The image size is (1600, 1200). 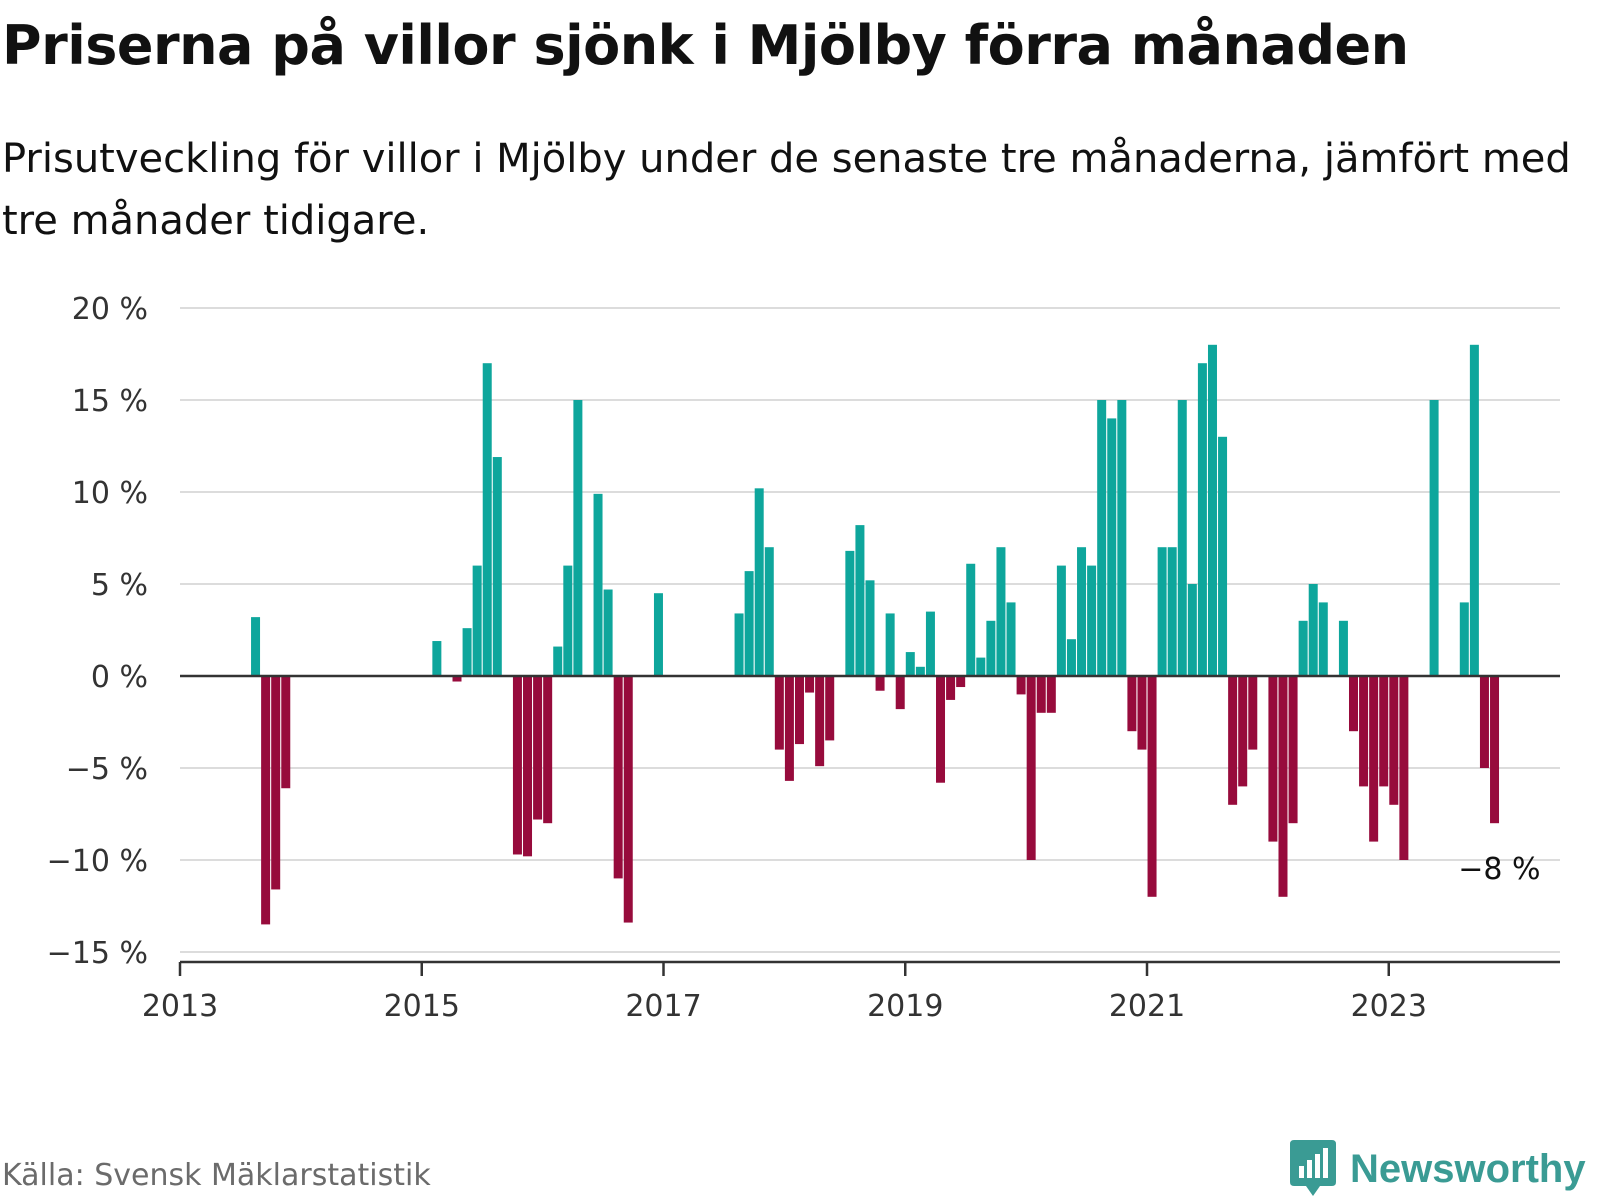 What do you see at coordinates (119, 585) in the screenshot?
I see `y-tick-label: 5 %` at bounding box center [119, 585].